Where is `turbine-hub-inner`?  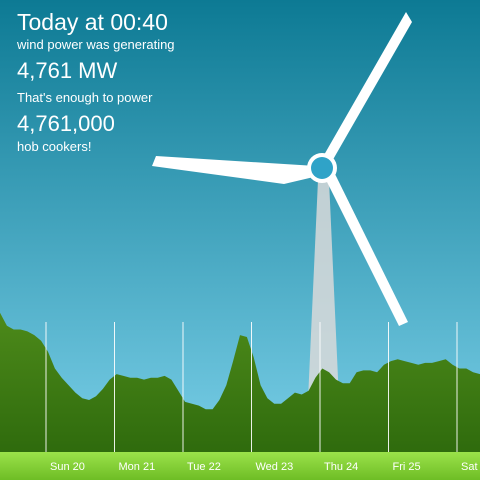 turbine-hub-inner is located at coordinates (322, 168).